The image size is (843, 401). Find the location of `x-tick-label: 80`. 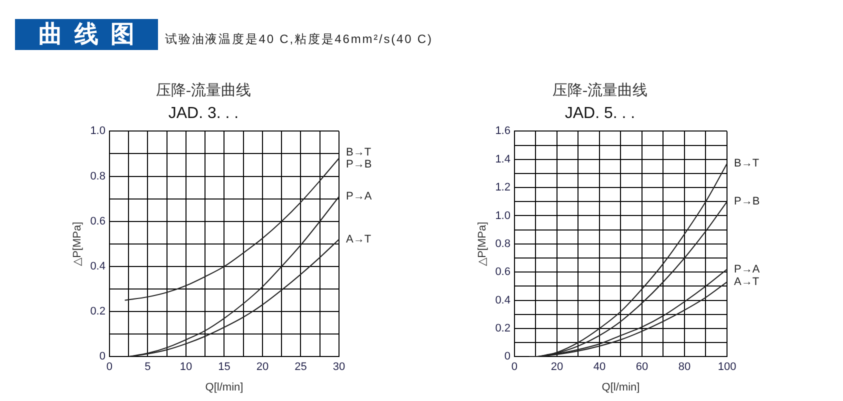

x-tick-label: 80 is located at coordinates (684, 367).